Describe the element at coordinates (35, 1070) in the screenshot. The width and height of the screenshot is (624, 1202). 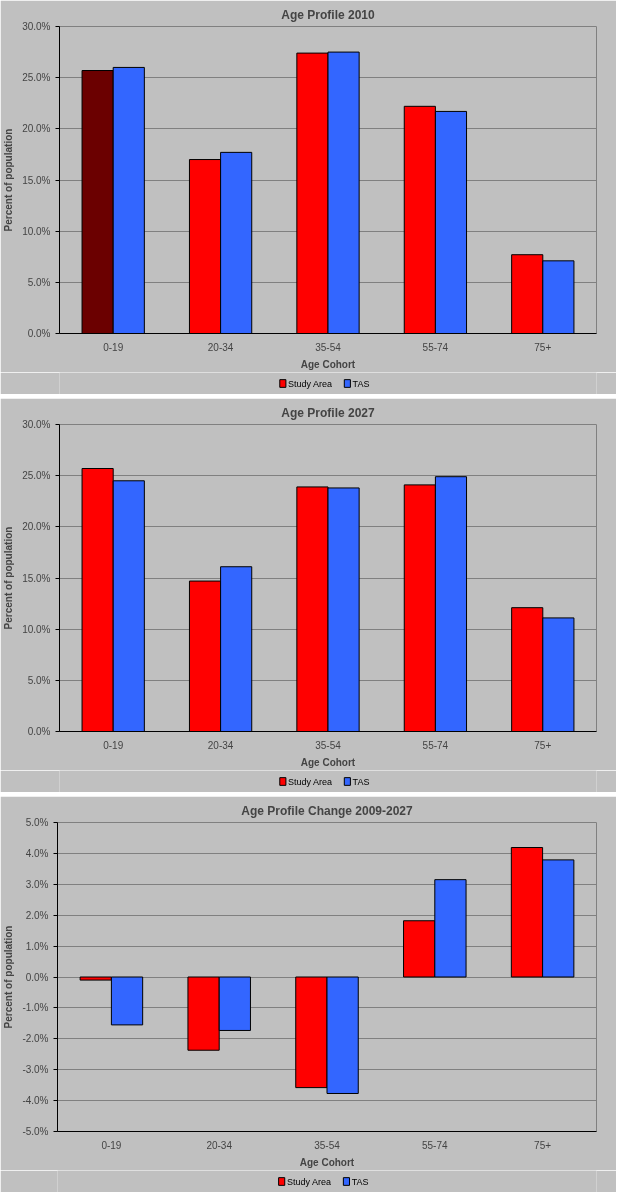
I see `y-tick-label: -3.0%` at that location.